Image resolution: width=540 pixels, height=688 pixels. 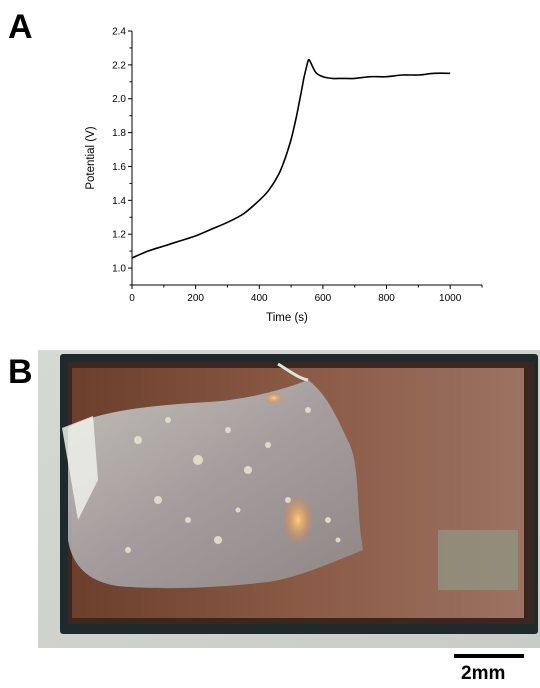 I want to click on x-tick-label: 200, so click(x=195, y=298).